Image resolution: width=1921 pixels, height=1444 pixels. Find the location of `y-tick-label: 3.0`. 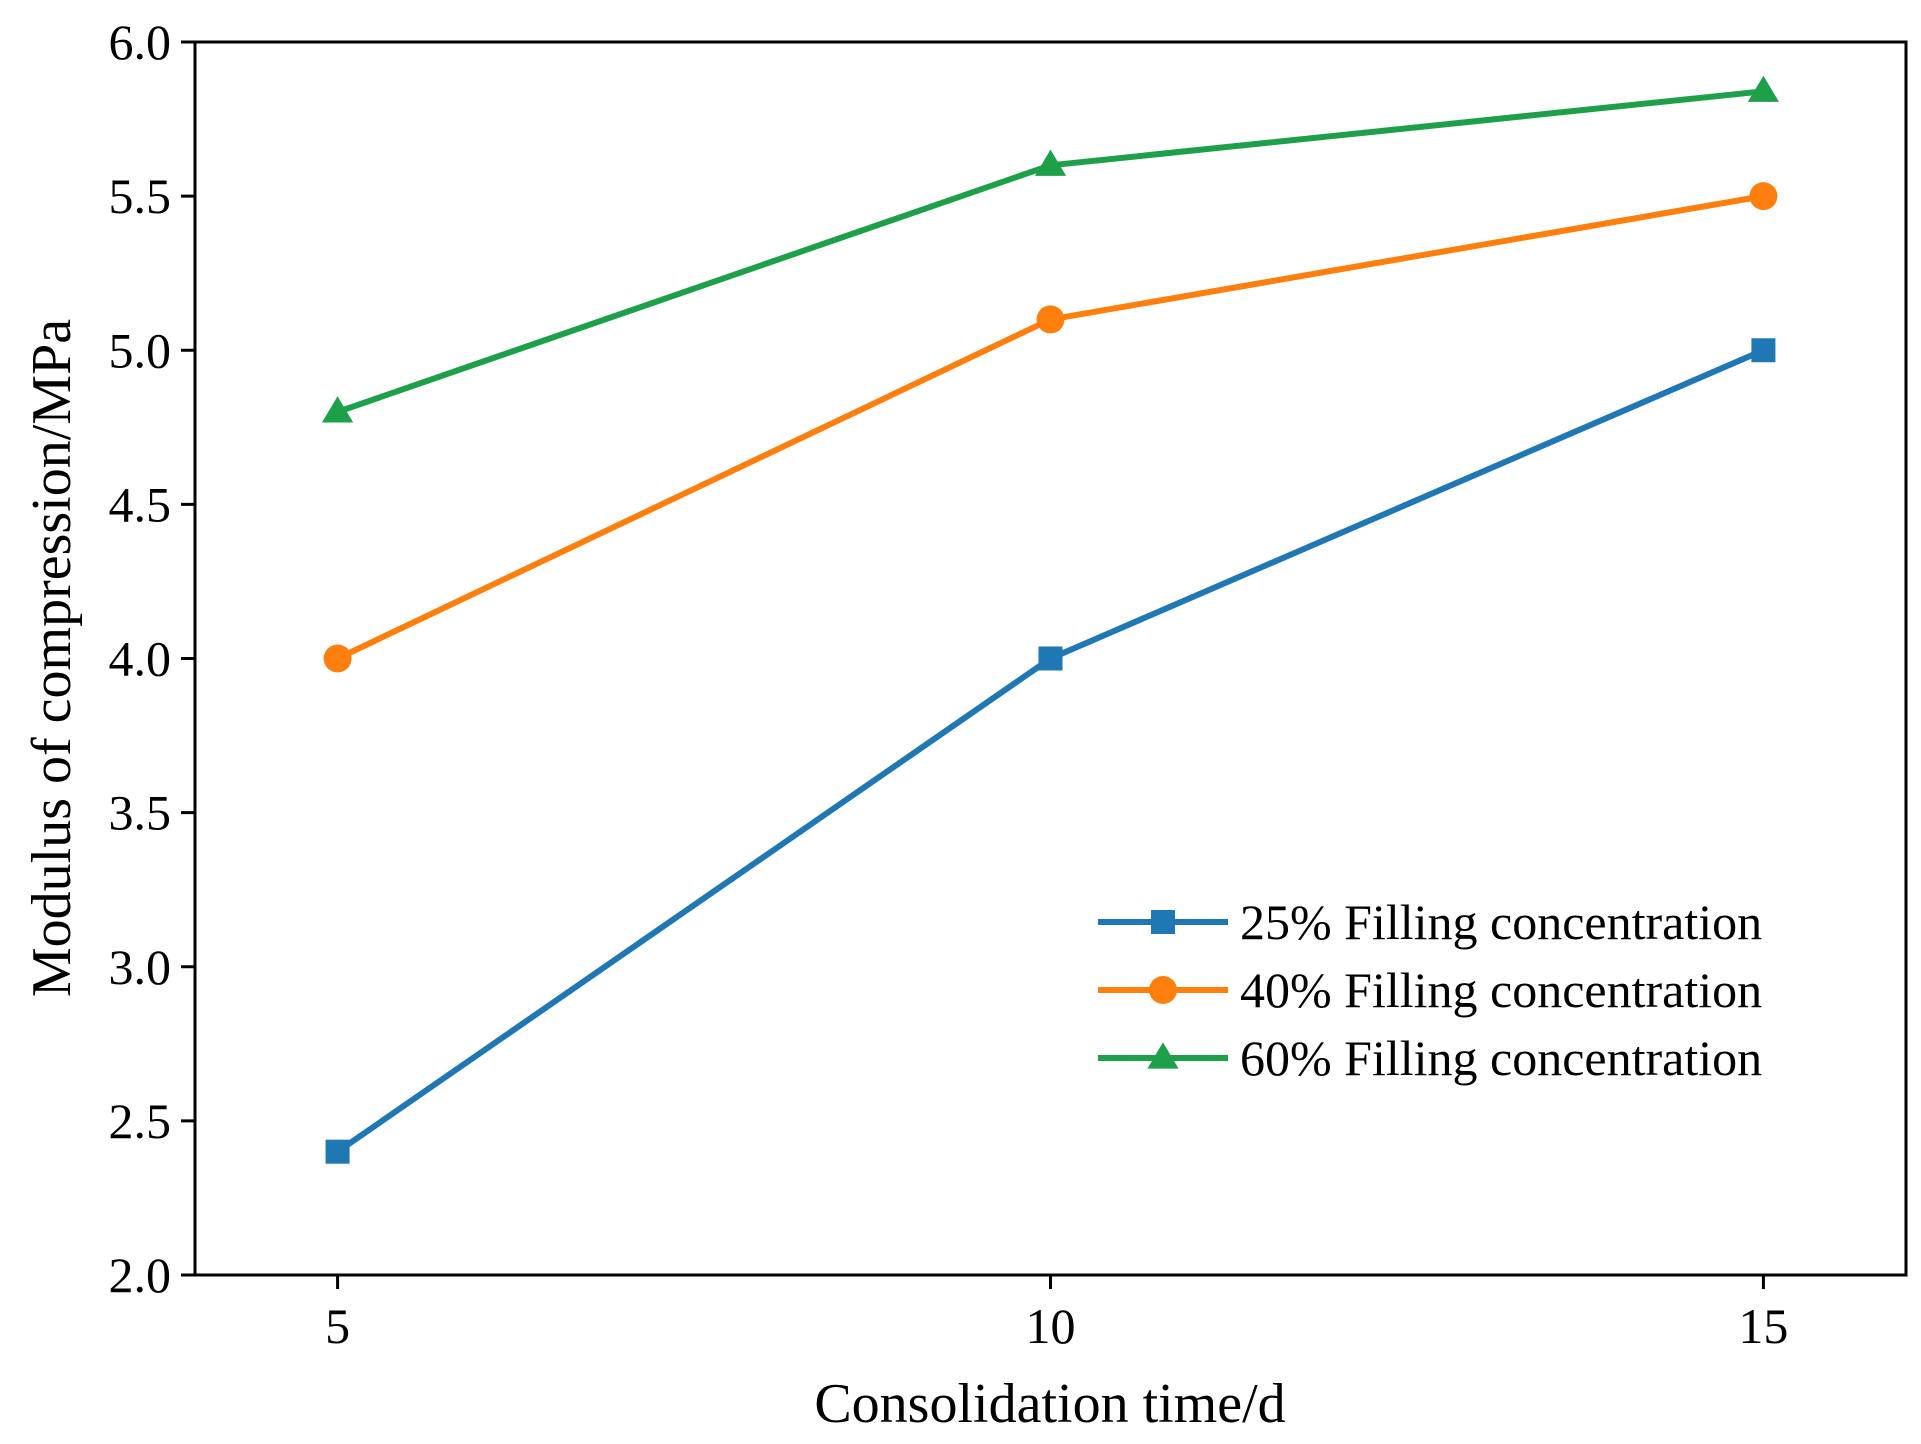

y-tick-label: 3.0 is located at coordinates (140, 967).